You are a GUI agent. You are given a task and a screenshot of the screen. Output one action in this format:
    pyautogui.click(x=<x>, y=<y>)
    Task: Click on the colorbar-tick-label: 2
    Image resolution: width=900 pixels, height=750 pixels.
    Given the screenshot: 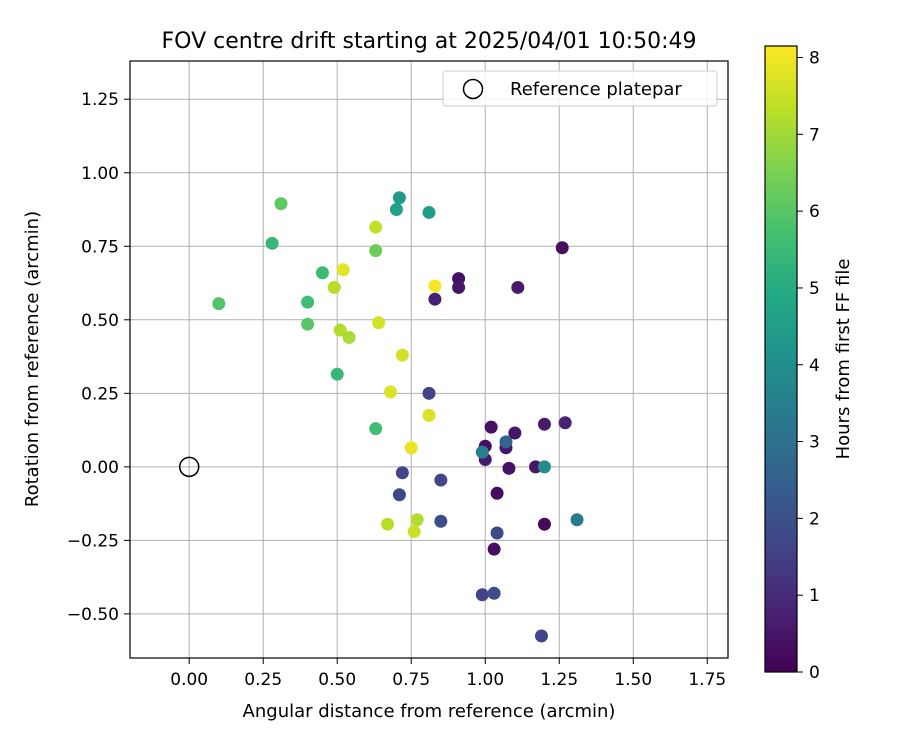 What is the action you would take?
    pyautogui.click(x=814, y=519)
    